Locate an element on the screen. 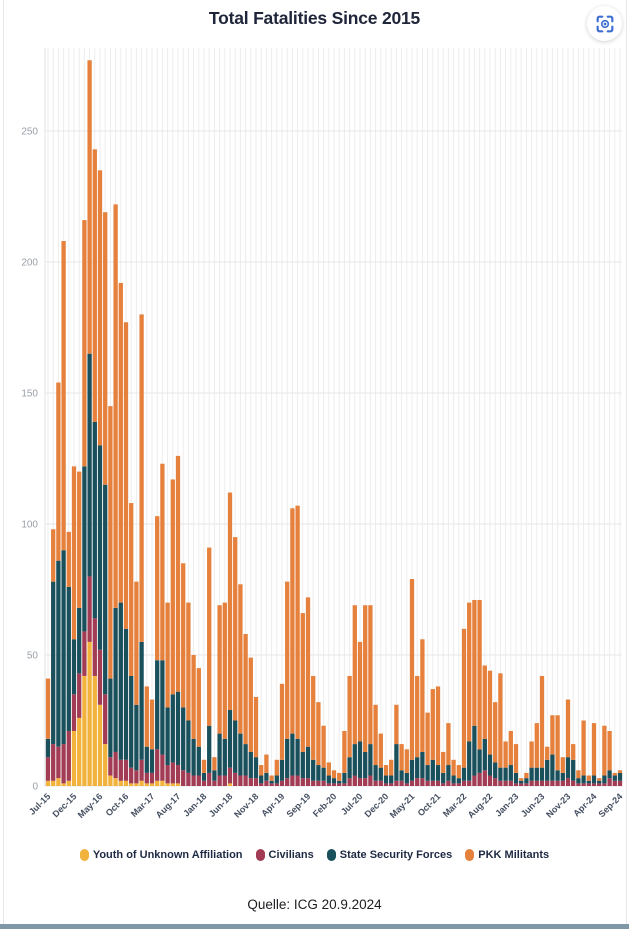 The width and height of the screenshot is (629, 929). chart-title: Total Fatalities Since 2015 is located at coordinates (314, 18).